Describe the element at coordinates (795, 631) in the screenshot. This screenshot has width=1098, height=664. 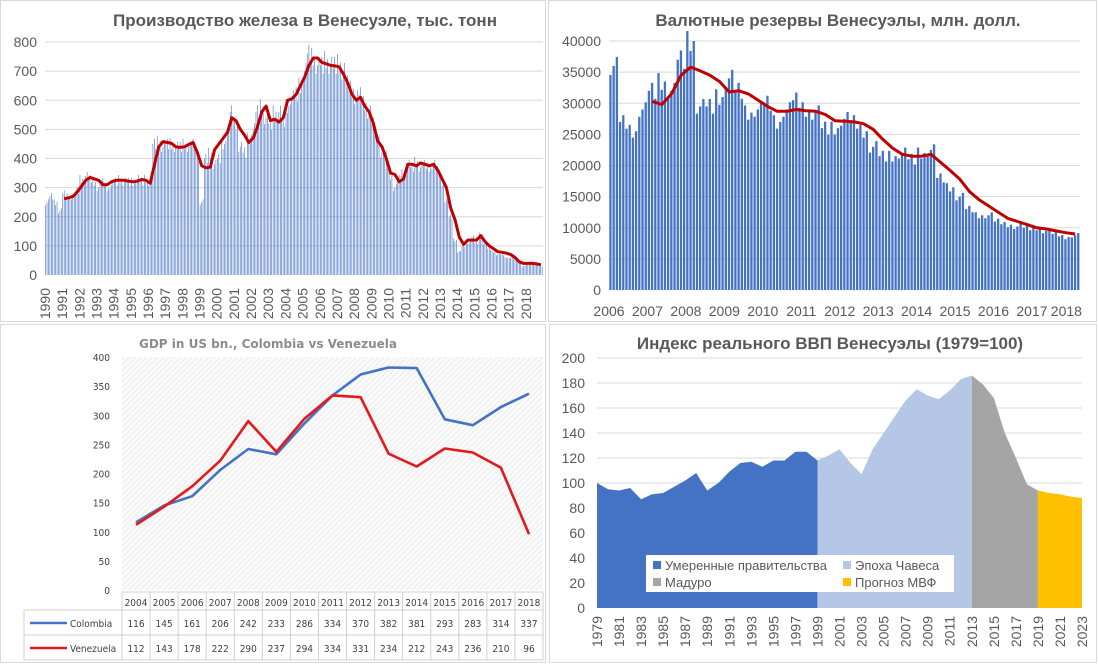
I see `gdp-index-x-tick: 1997` at that location.